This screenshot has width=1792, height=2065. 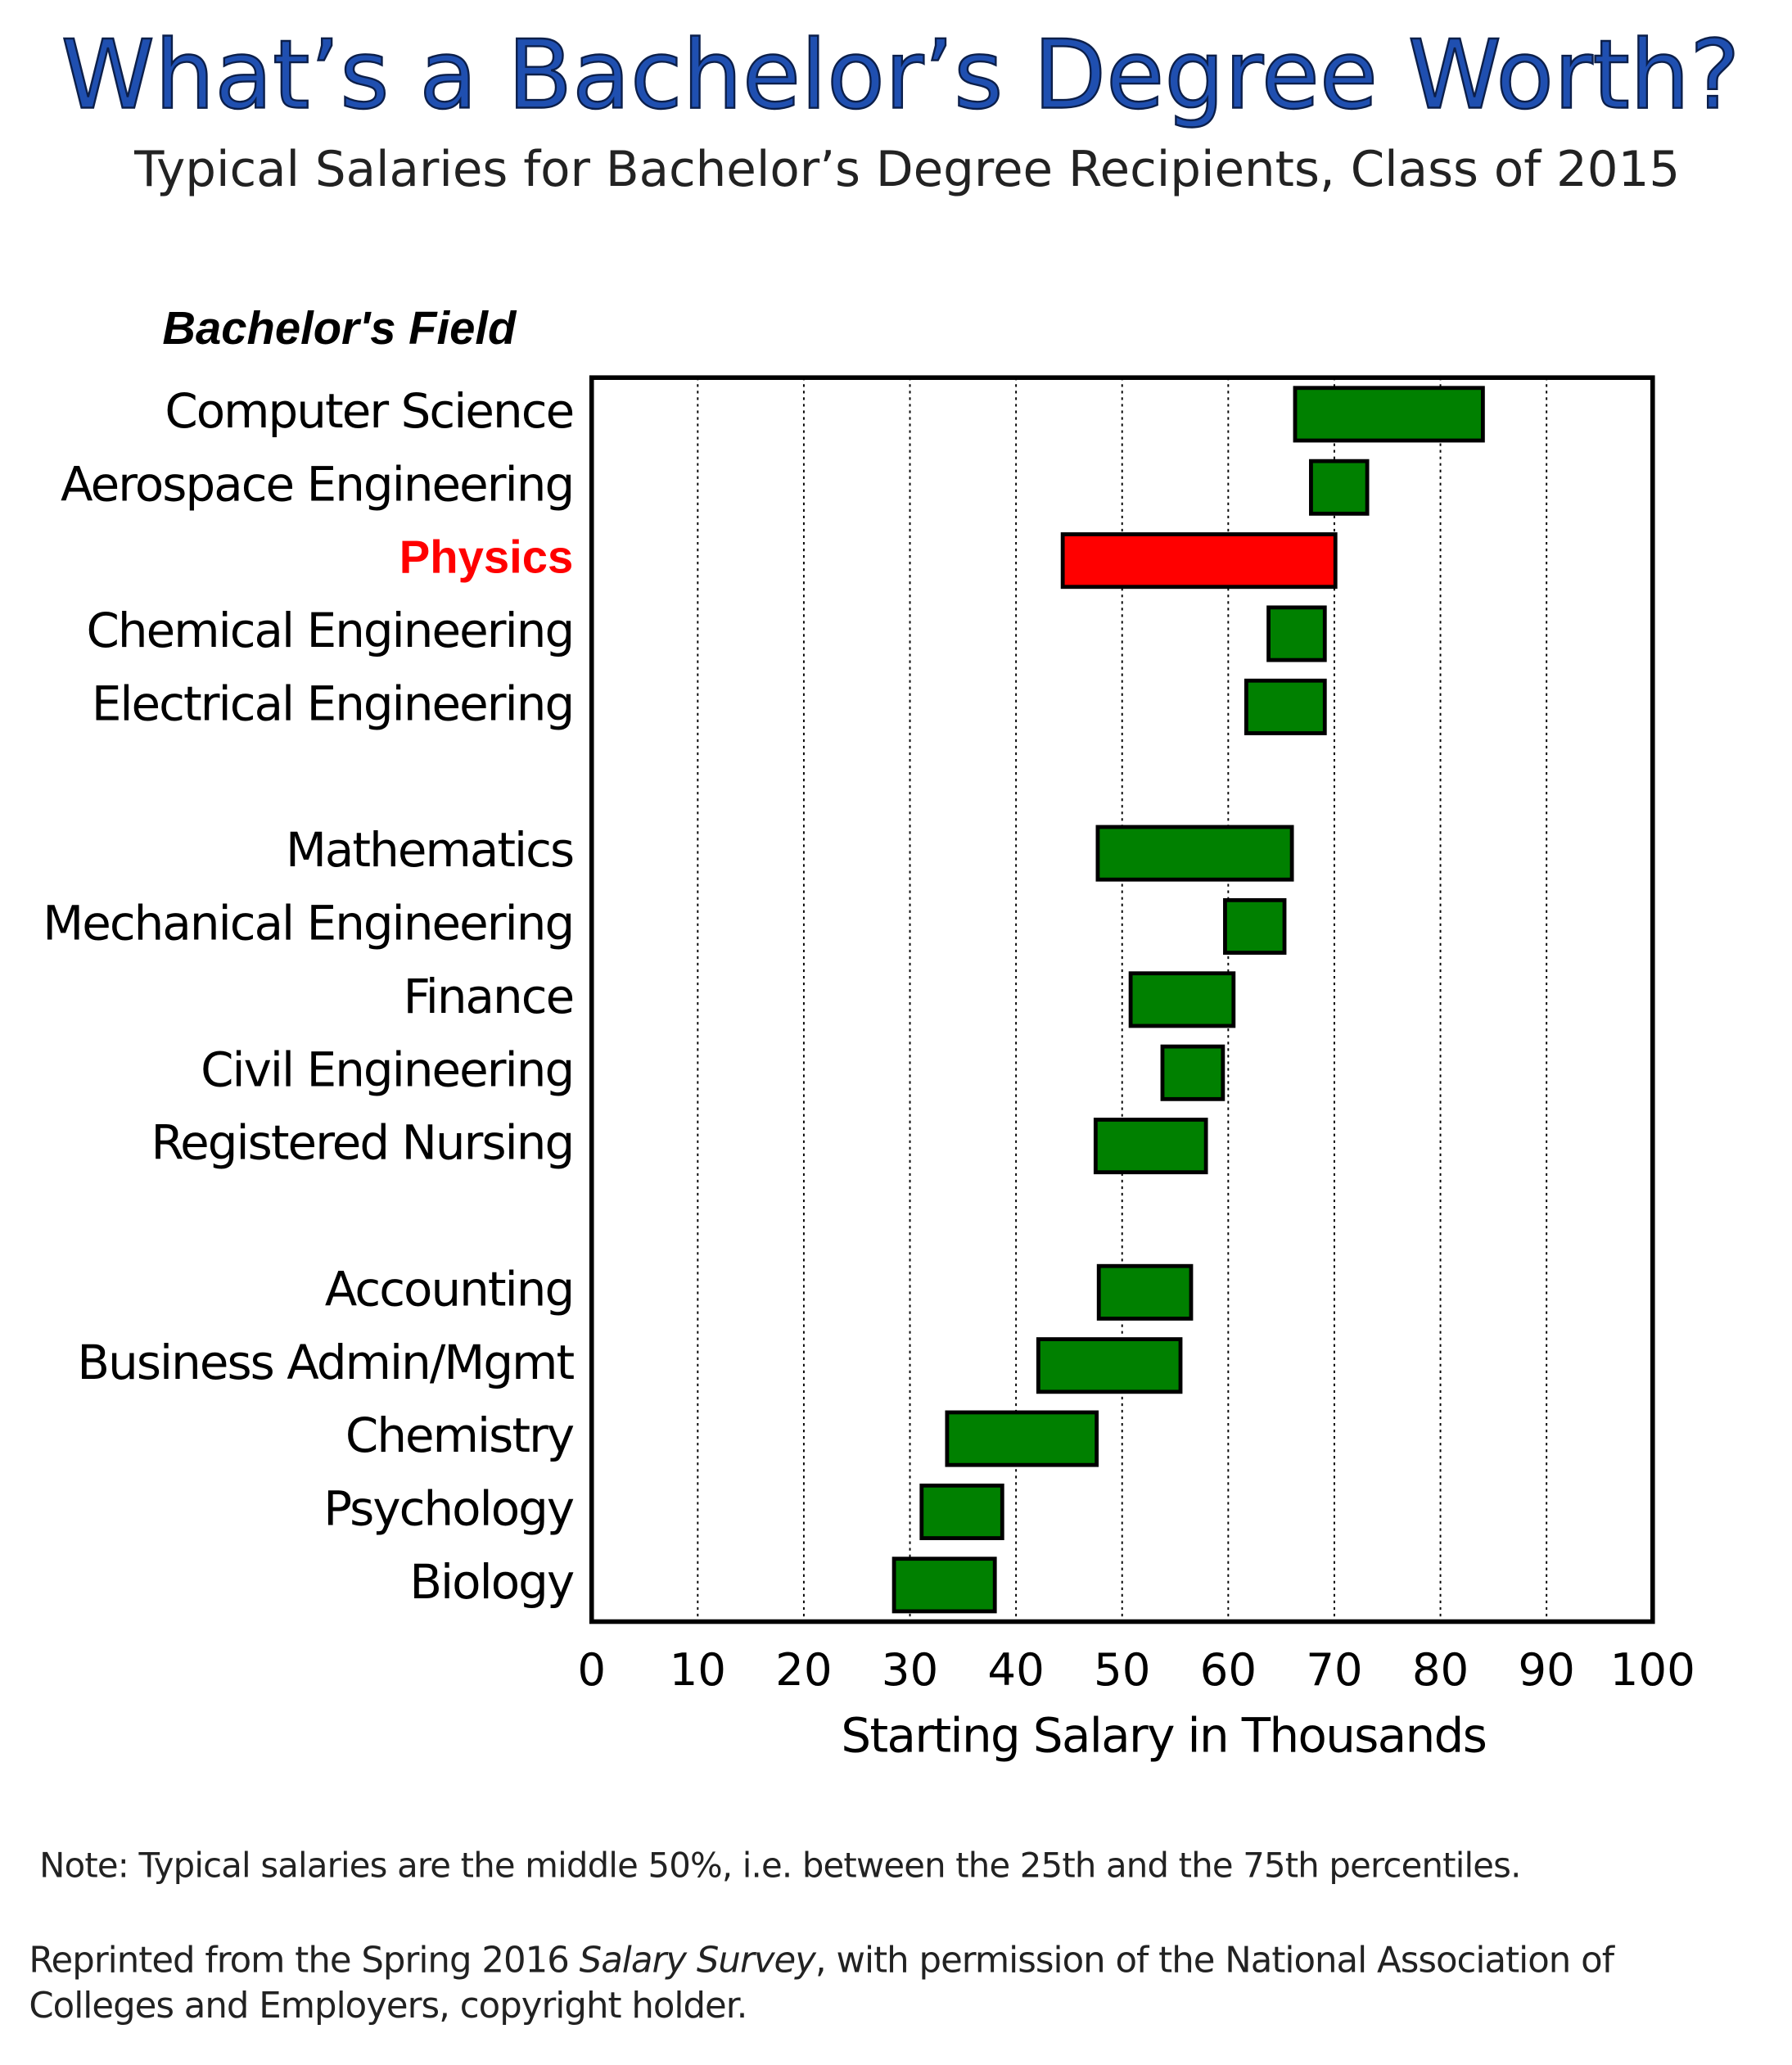 What do you see at coordinates (459, 1435) in the screenshot?
I see `y-tick-label: Chemistry` at bounding box center [459, 1435].